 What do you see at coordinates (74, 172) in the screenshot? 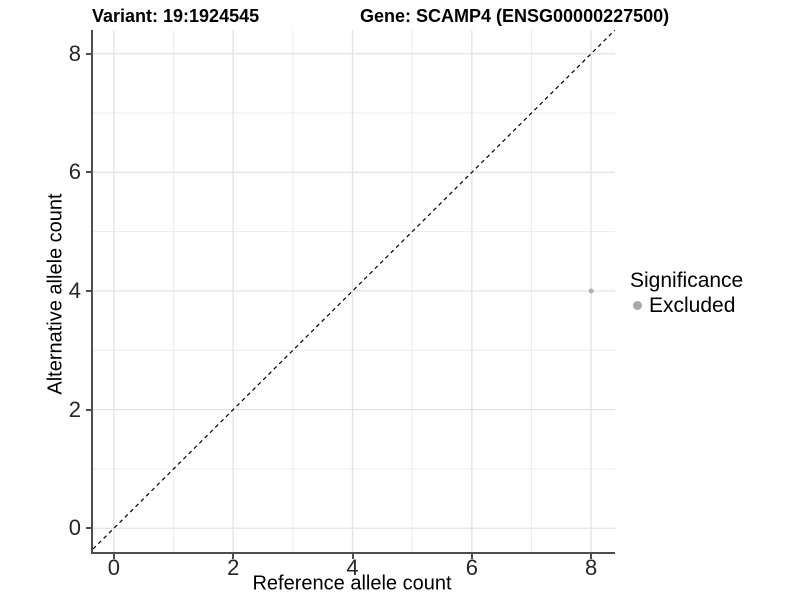
I see `y-tick-label: 6` at bounding box center [74, 172].